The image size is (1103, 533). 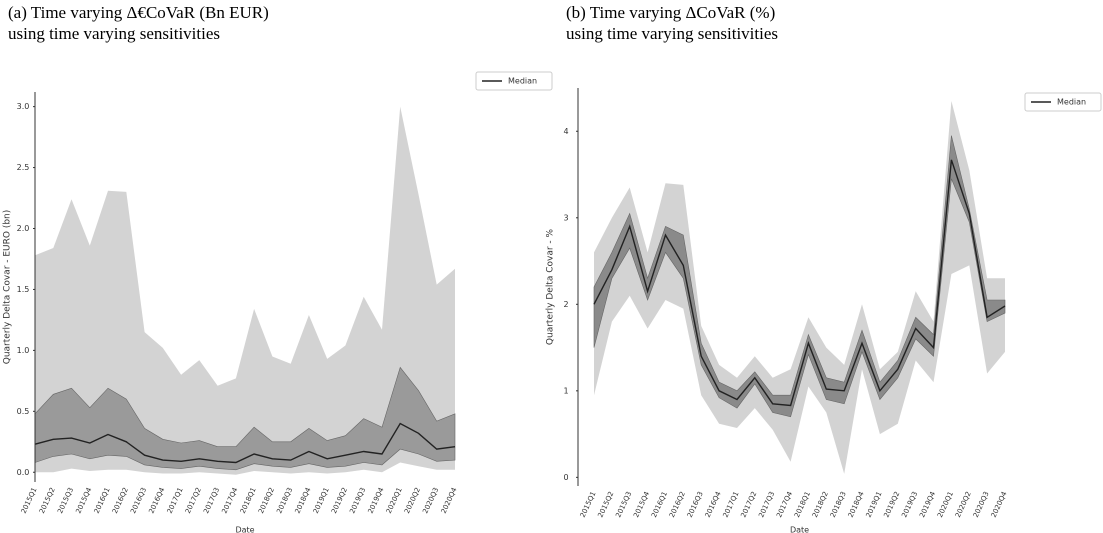 I want to click on y-tick-label: 0.5, so click(x=23, y=411).